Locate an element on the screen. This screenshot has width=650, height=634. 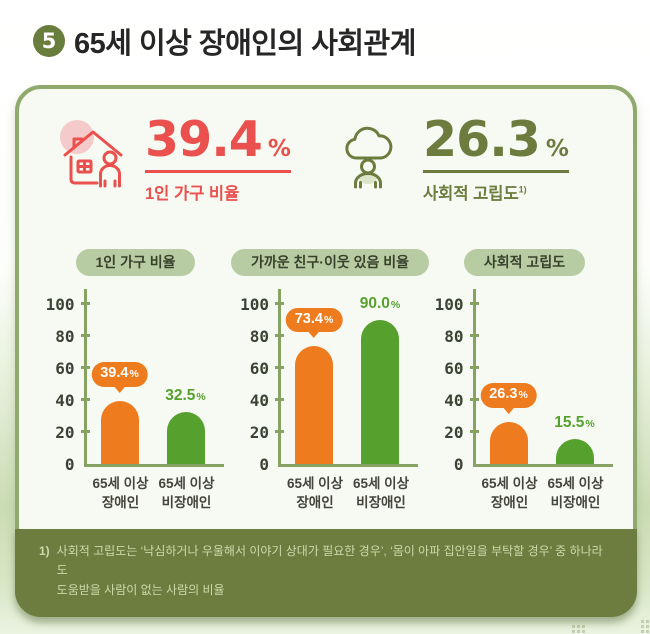
stat-single-household: 39.4 % 1인 가구 비율 is located at coordinates (196, 159).